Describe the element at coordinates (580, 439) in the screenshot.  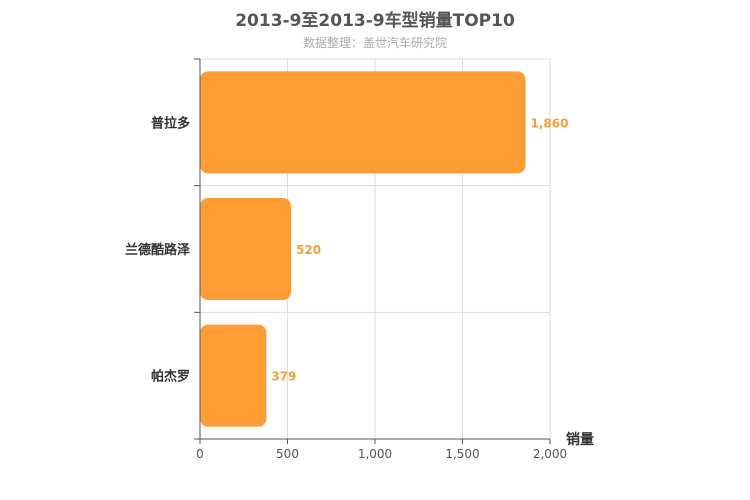
I see `x-axis-title: 销量` at that location.